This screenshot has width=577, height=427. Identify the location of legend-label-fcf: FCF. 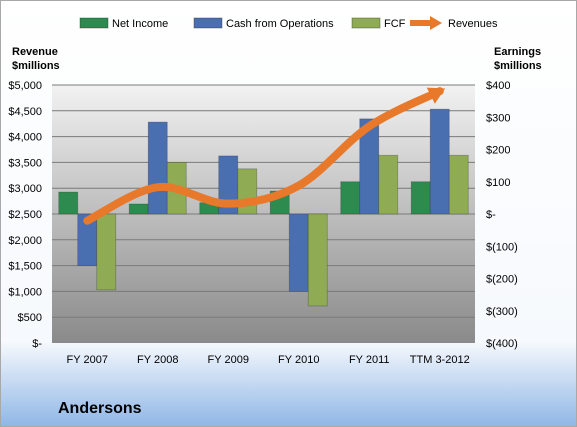
(395, 24).